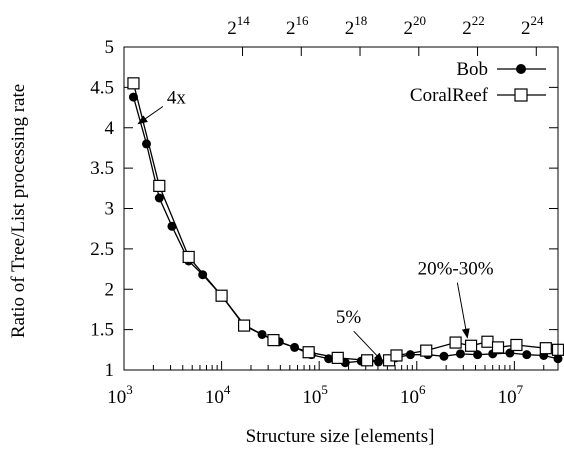 This screenshot has width=564, height=449. What do you see at coordinates (472, 69) in the screenshot?
I see `legend-label-bob: Bob` at bounding box center [472, 69].